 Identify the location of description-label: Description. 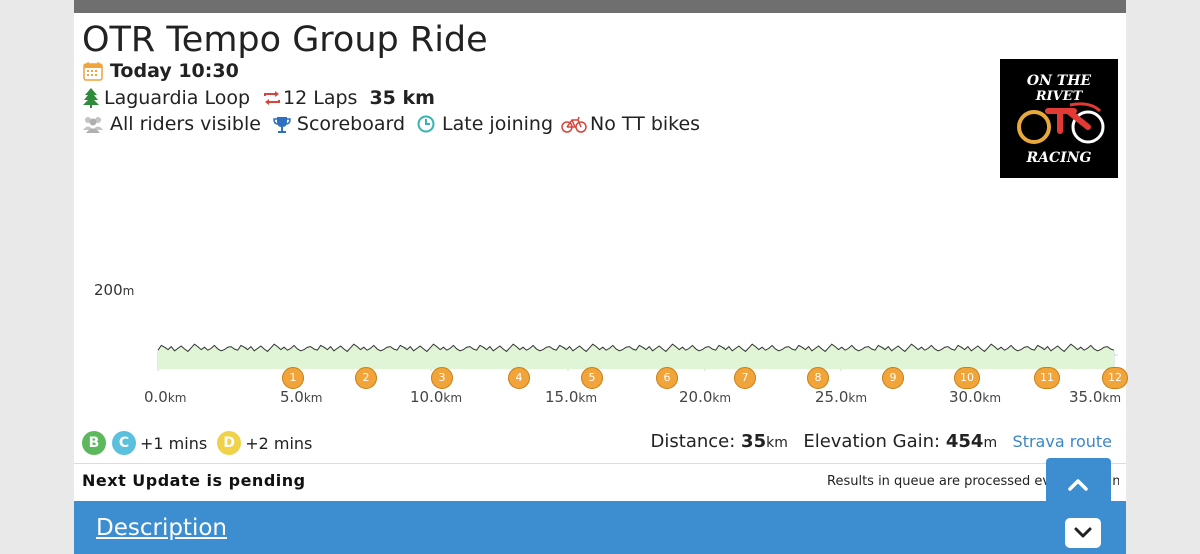
(161, 528).